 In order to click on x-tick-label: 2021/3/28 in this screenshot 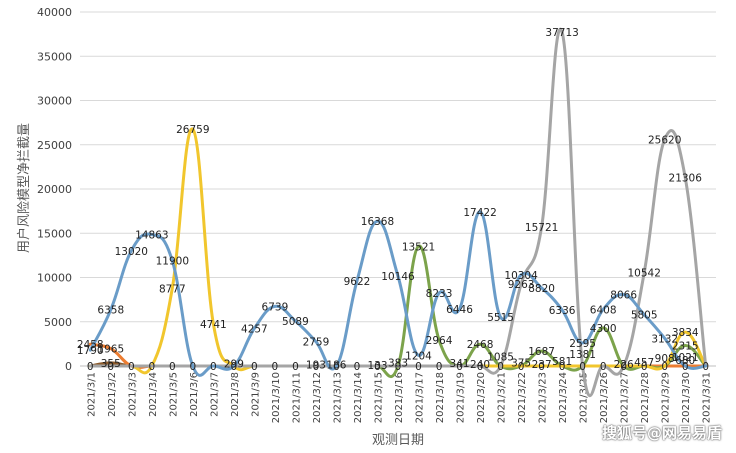, I will do `click(645, 397)`.